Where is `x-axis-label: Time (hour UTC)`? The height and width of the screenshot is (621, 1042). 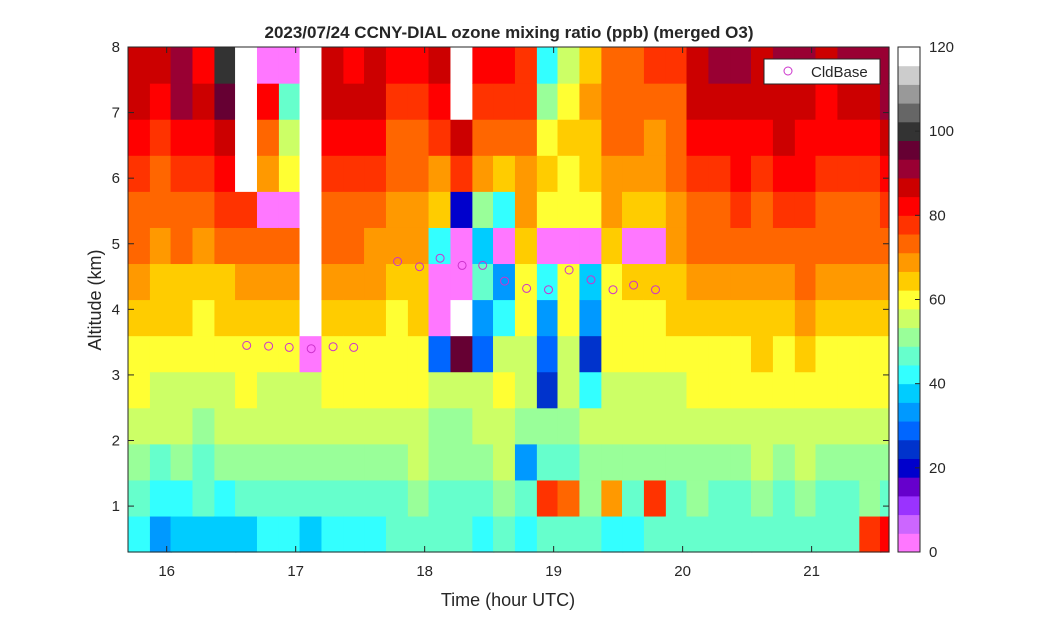 x-axis-label: Time (hour UTC) is located at coordinates (508, 600).